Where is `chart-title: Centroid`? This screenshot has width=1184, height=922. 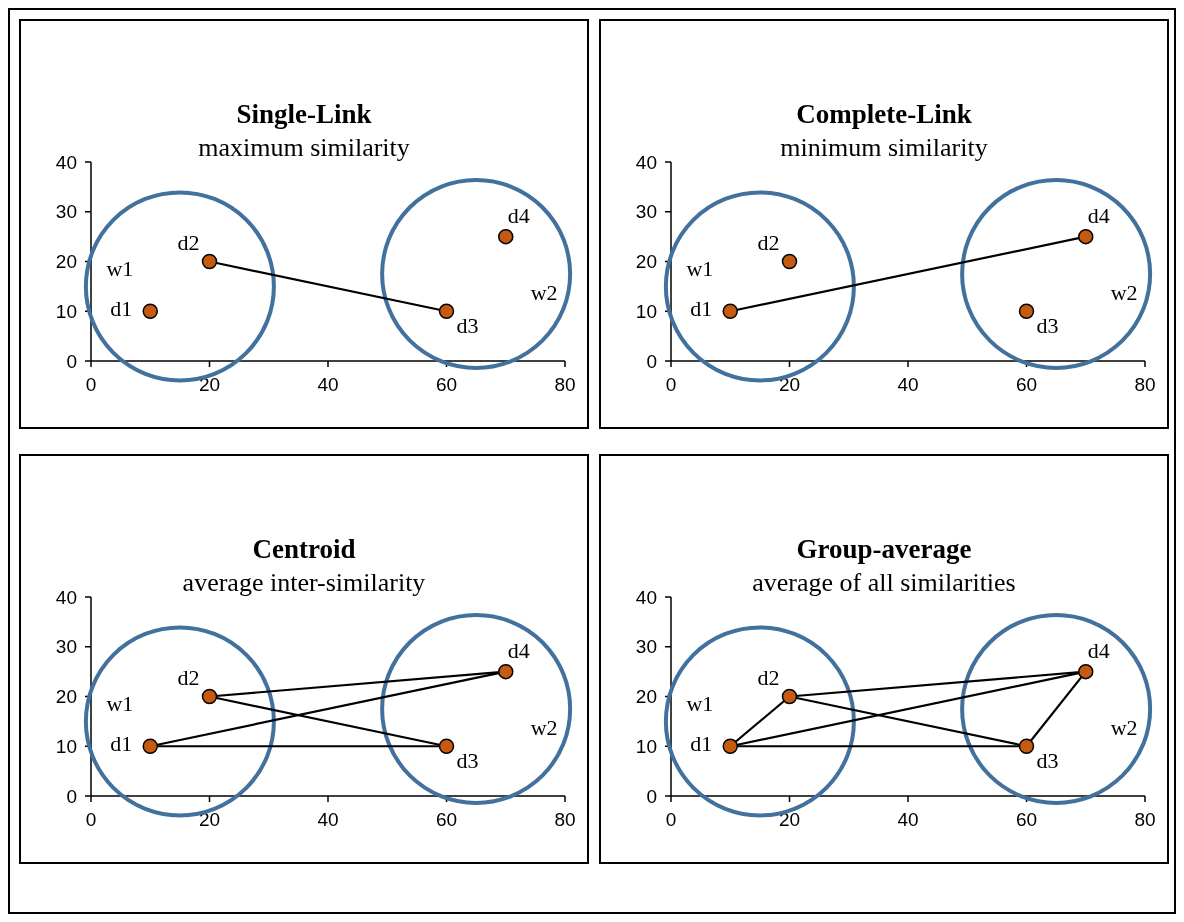 chart-title: Centroid is located at coordinates (304, 549).